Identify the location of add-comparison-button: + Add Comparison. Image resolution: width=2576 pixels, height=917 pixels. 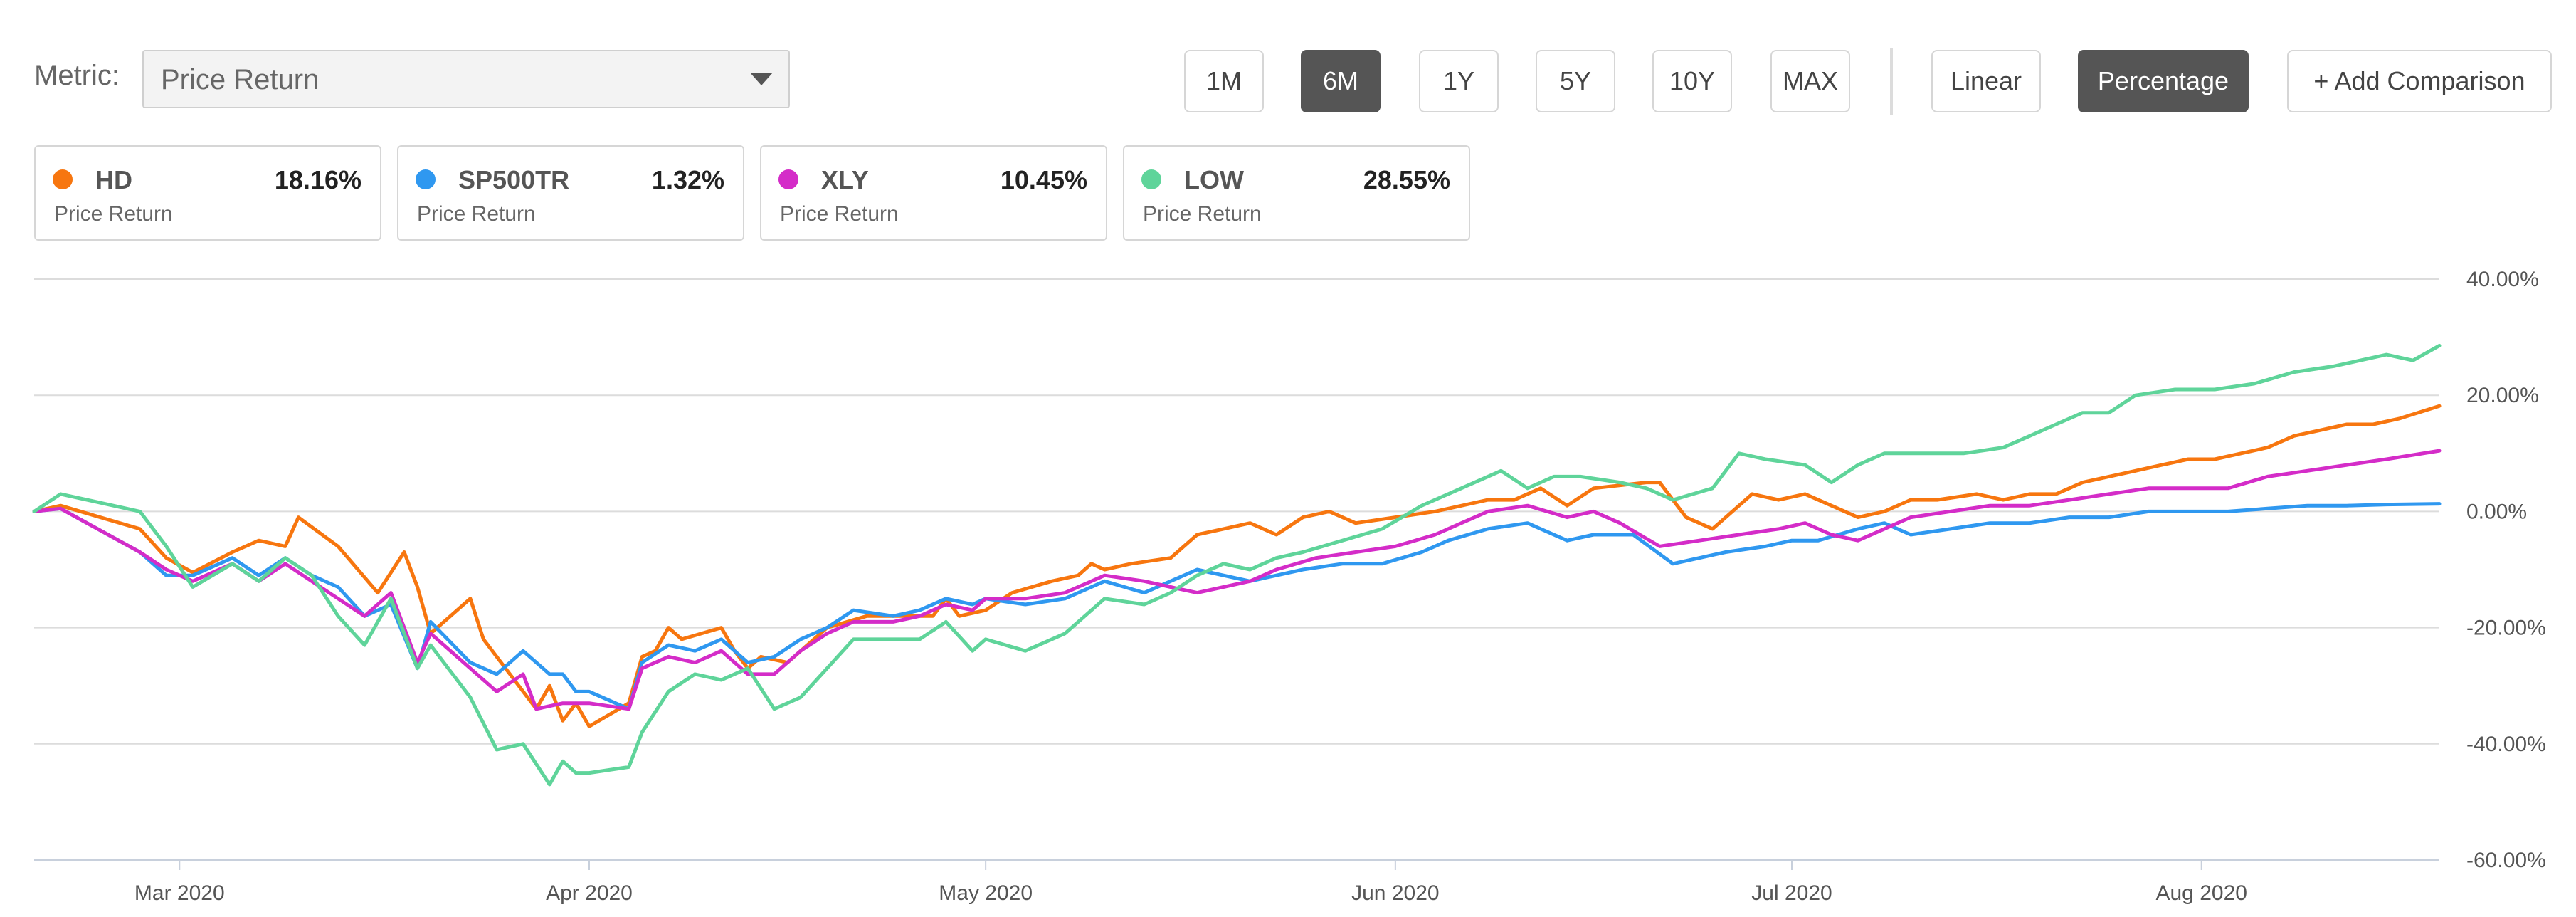
(2419, 81).